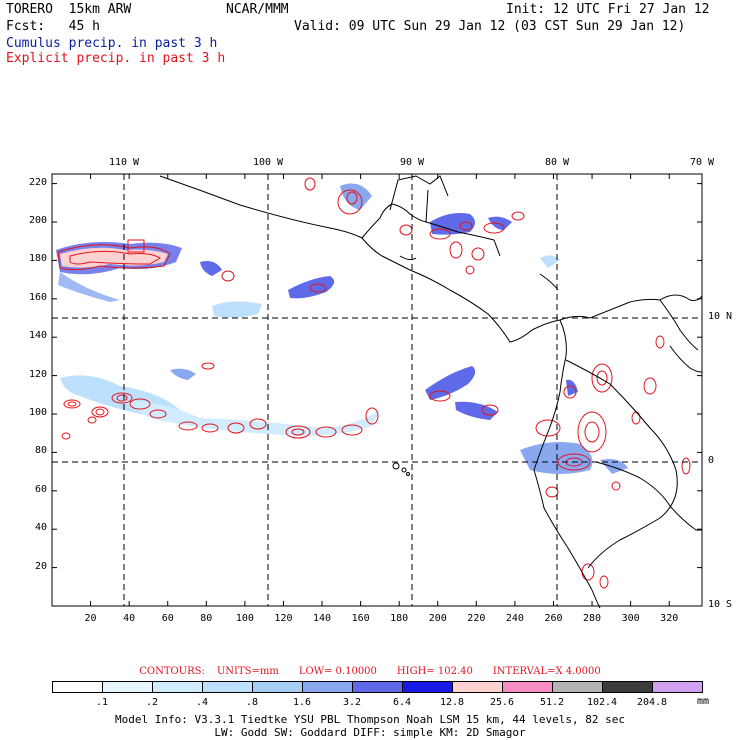 The width and height of the screenshot is (740, 740). Describe the element at coordinates (452, 702) in the screenshot. I see `colorbar-label: 12.8` at that location.